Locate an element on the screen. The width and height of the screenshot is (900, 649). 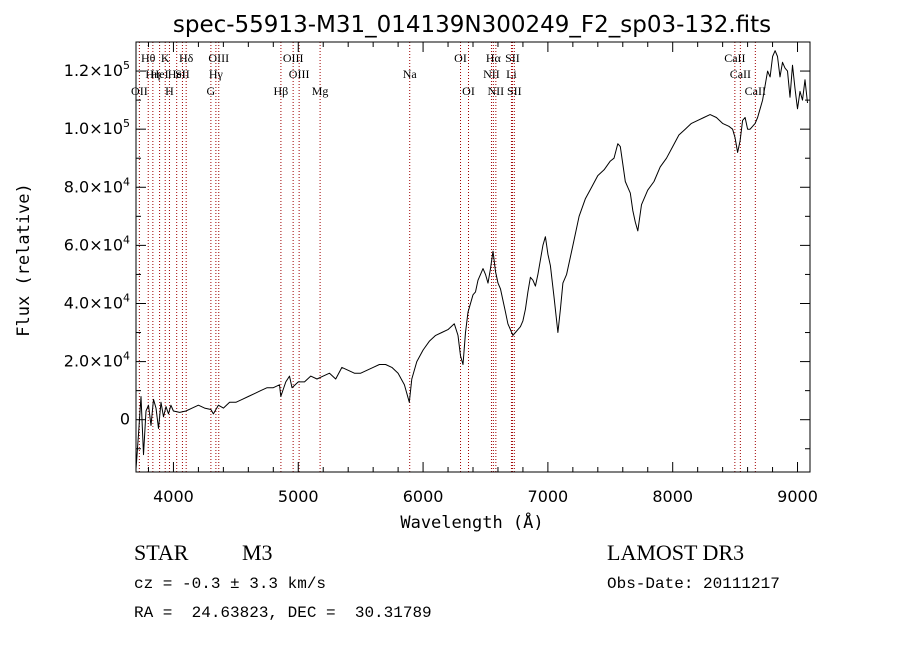
line-label-0: OII is located at coordinates (139, 91).